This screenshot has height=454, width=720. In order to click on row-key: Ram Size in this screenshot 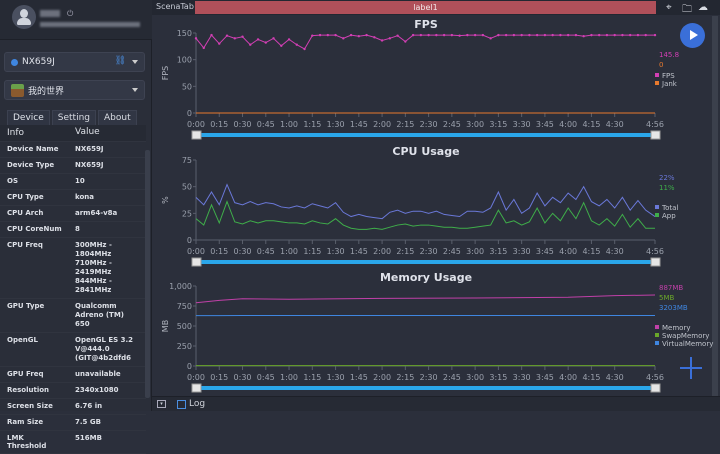, I will do `click(36, 422)`.